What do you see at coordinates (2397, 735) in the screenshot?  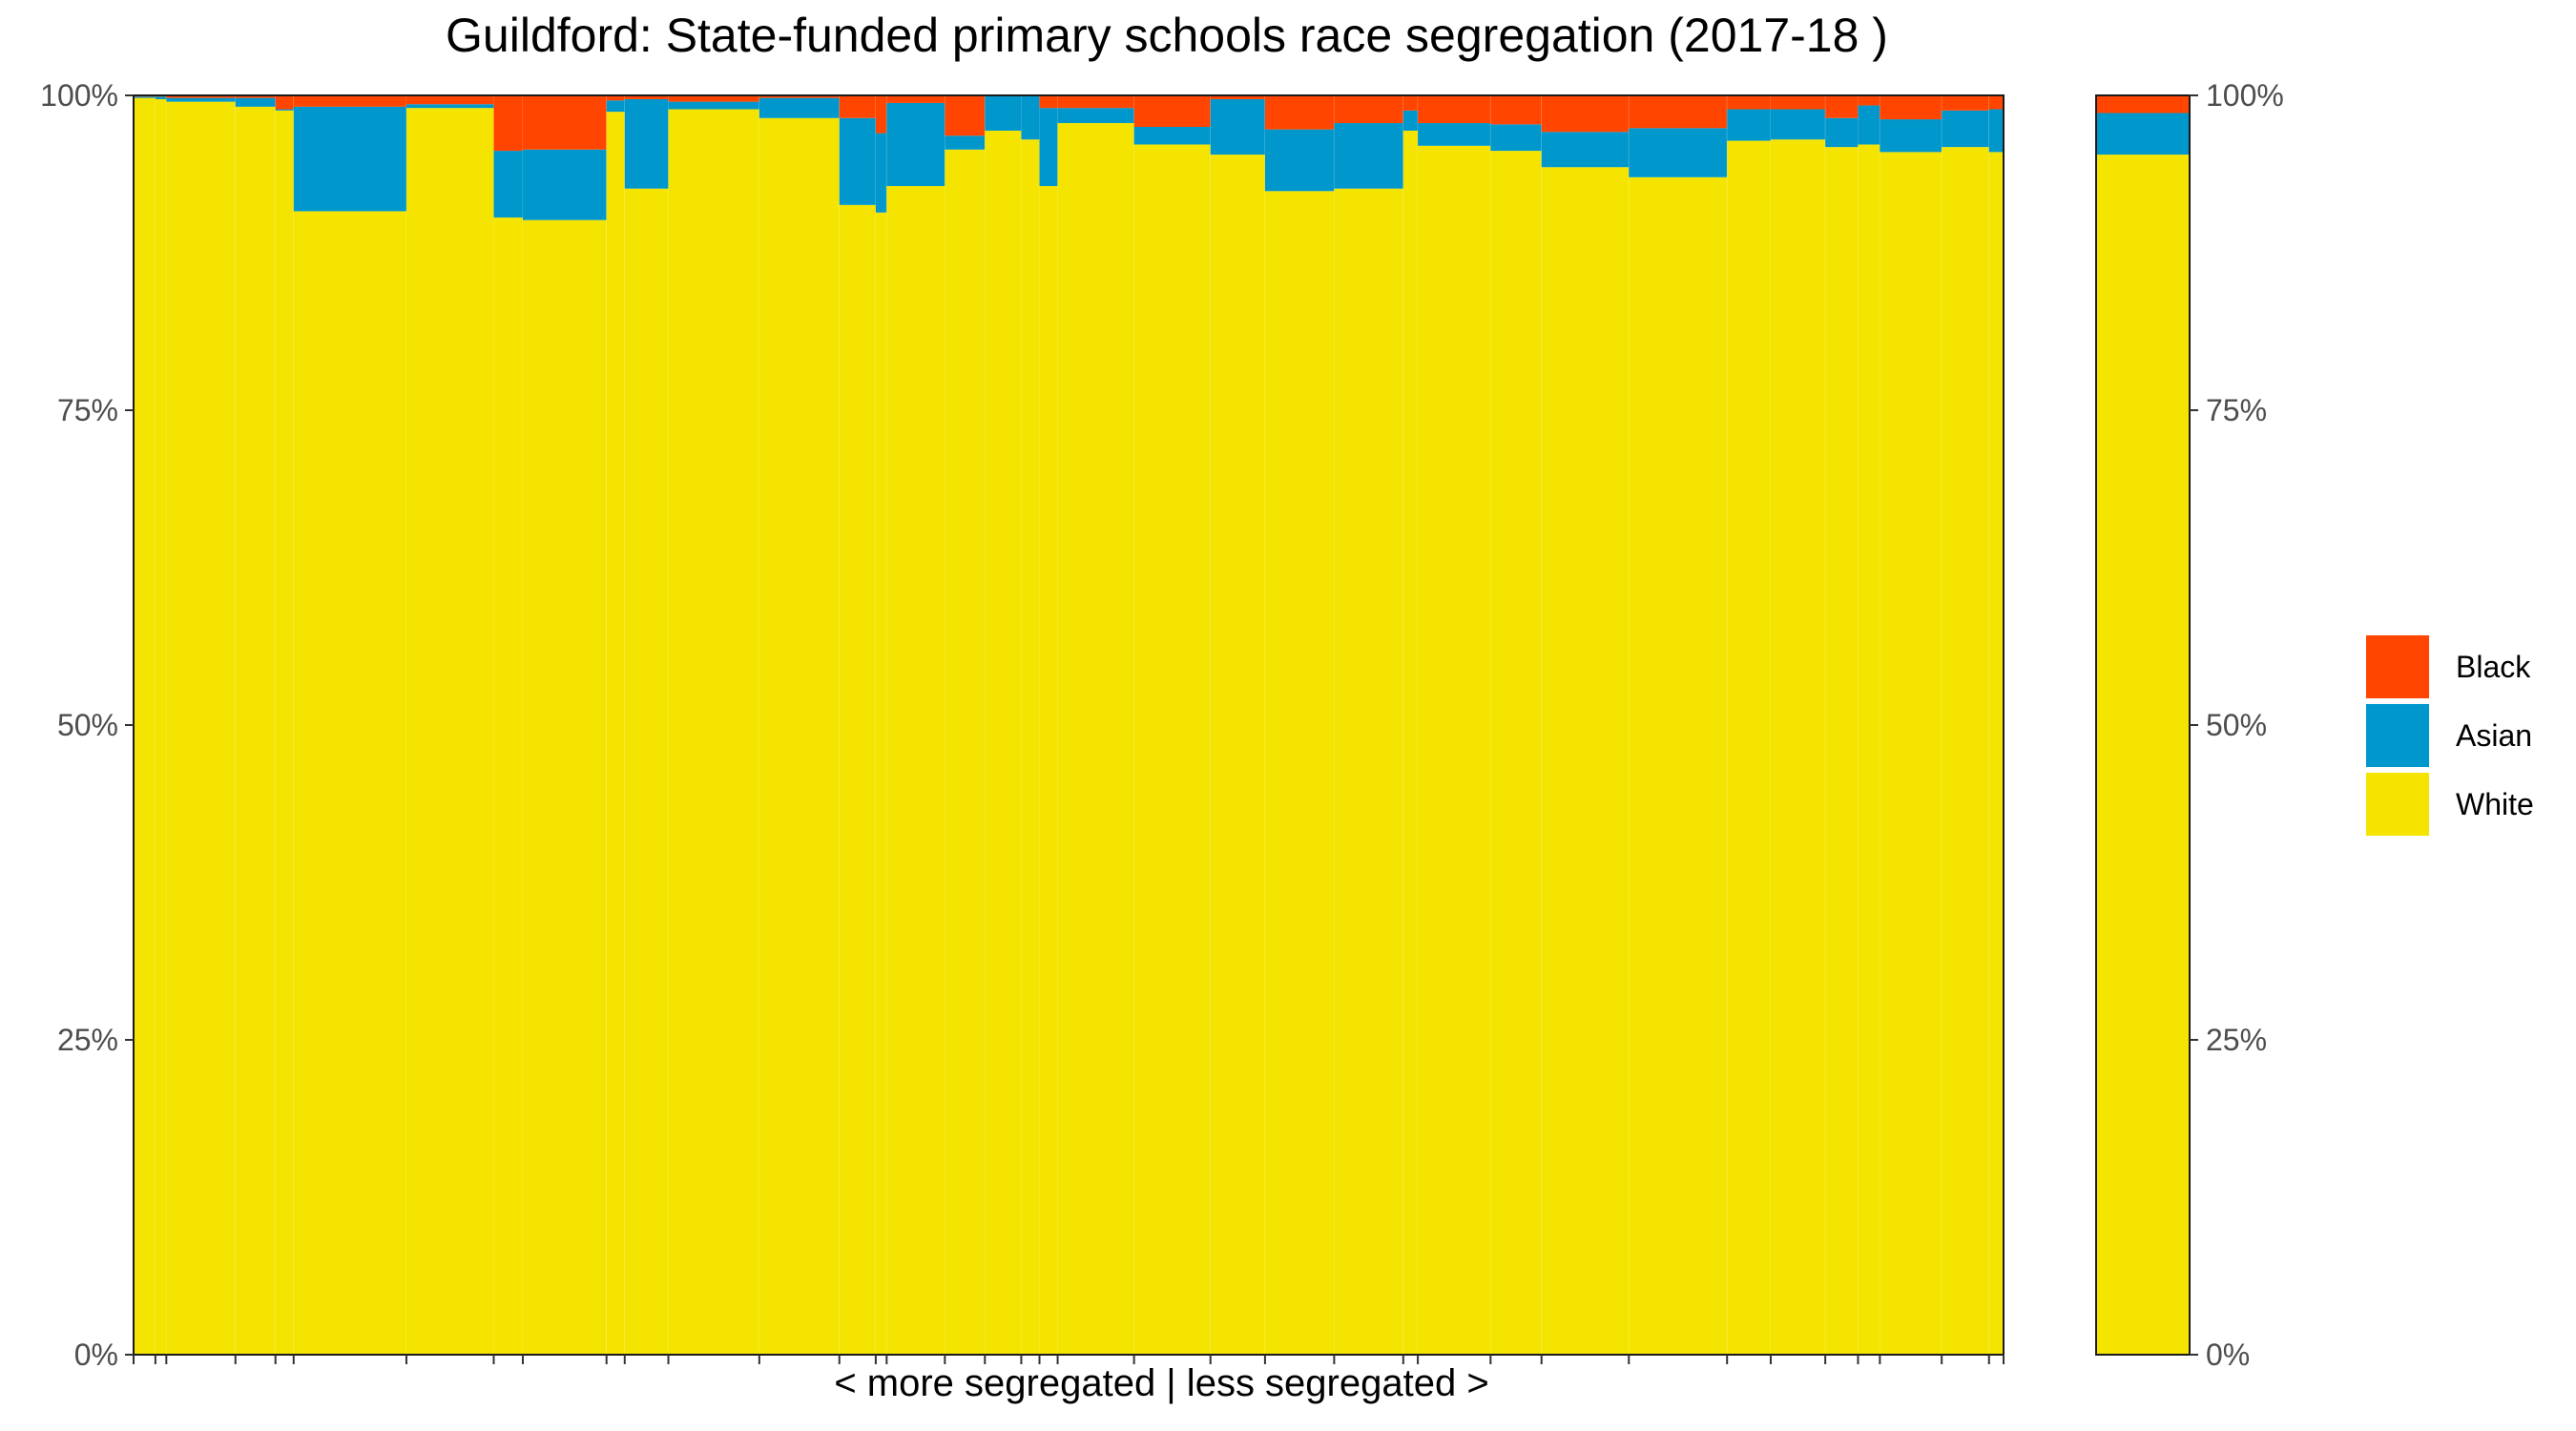 I see `legend-swatch-asian` at bounding box center [2397, 735].